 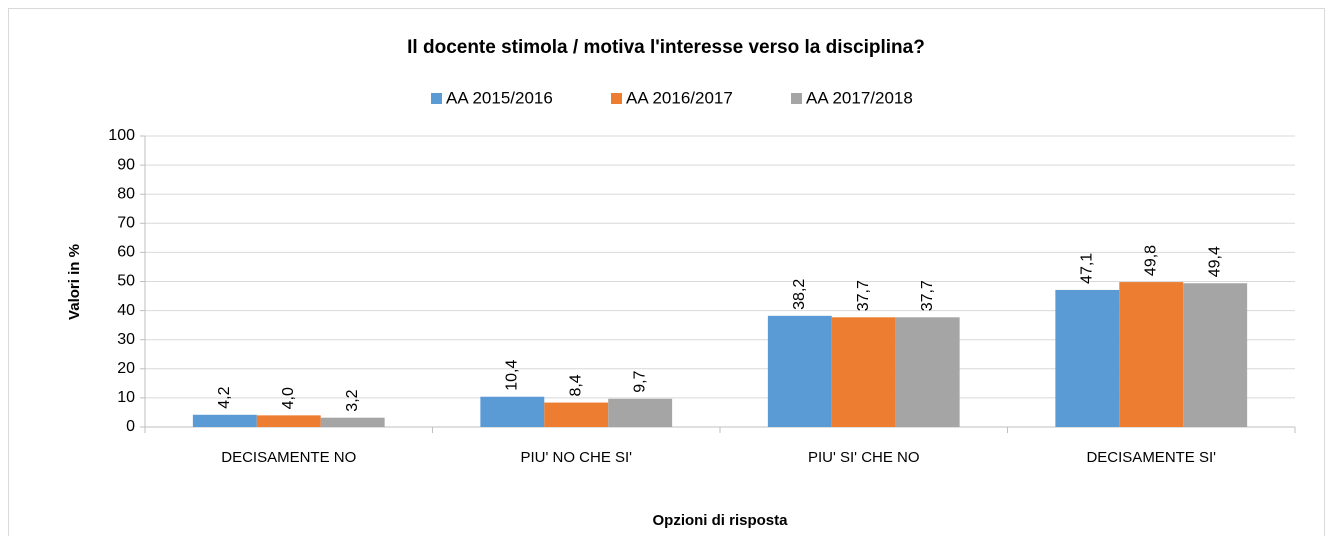 I want to click on x-tick-label: DECISAMENTE NO, so click(x=288, y=457).